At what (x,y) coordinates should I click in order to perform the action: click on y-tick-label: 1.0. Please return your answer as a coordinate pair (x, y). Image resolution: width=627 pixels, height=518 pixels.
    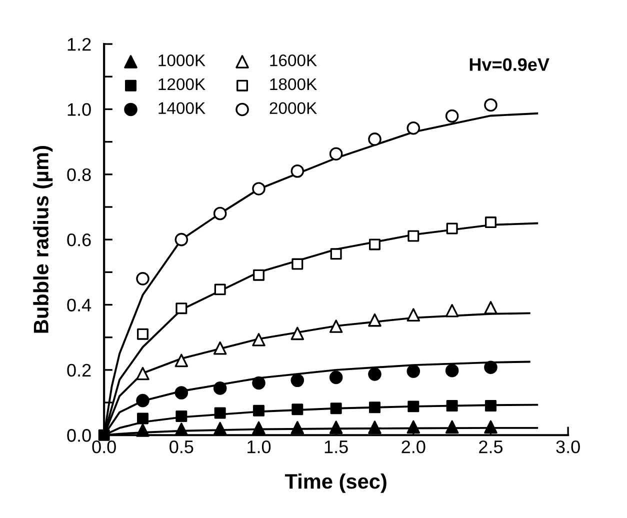
    Looking at the image, I should click on (79, 109).